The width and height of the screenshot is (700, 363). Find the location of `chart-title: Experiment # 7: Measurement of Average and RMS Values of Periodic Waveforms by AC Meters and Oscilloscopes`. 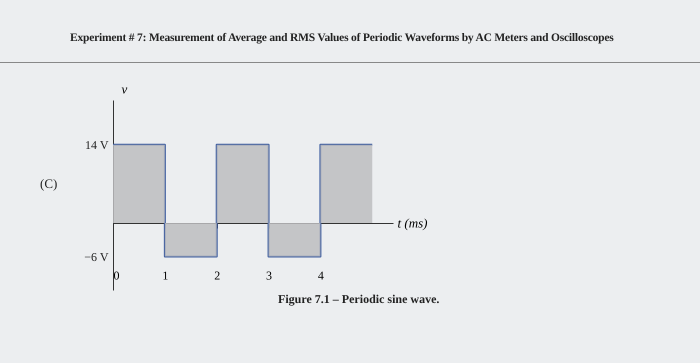

chart-title: Experiment # 7: Measurement of Average and RMS Values of Periodic Waveforms by AC Meters and Oscilloscopes is located at coordinates (342, 38).